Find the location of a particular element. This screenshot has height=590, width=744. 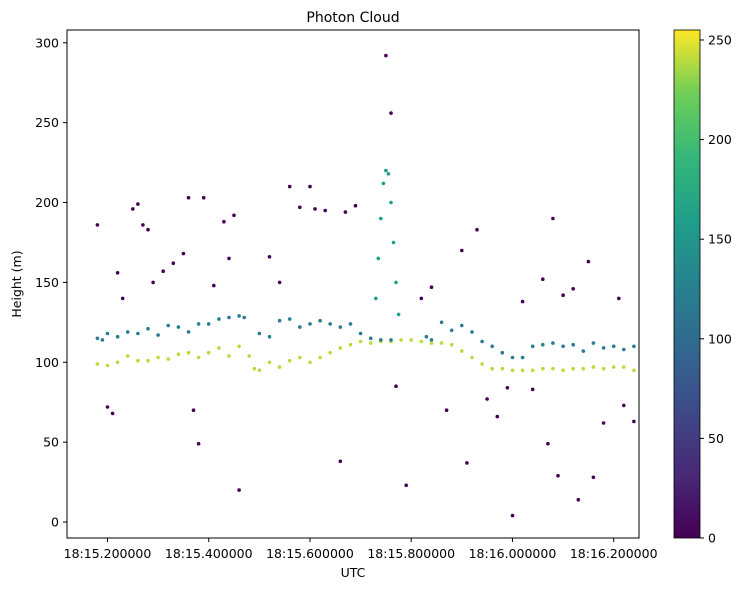

x-axis-label: UTC is located at coordinates (353, 572).